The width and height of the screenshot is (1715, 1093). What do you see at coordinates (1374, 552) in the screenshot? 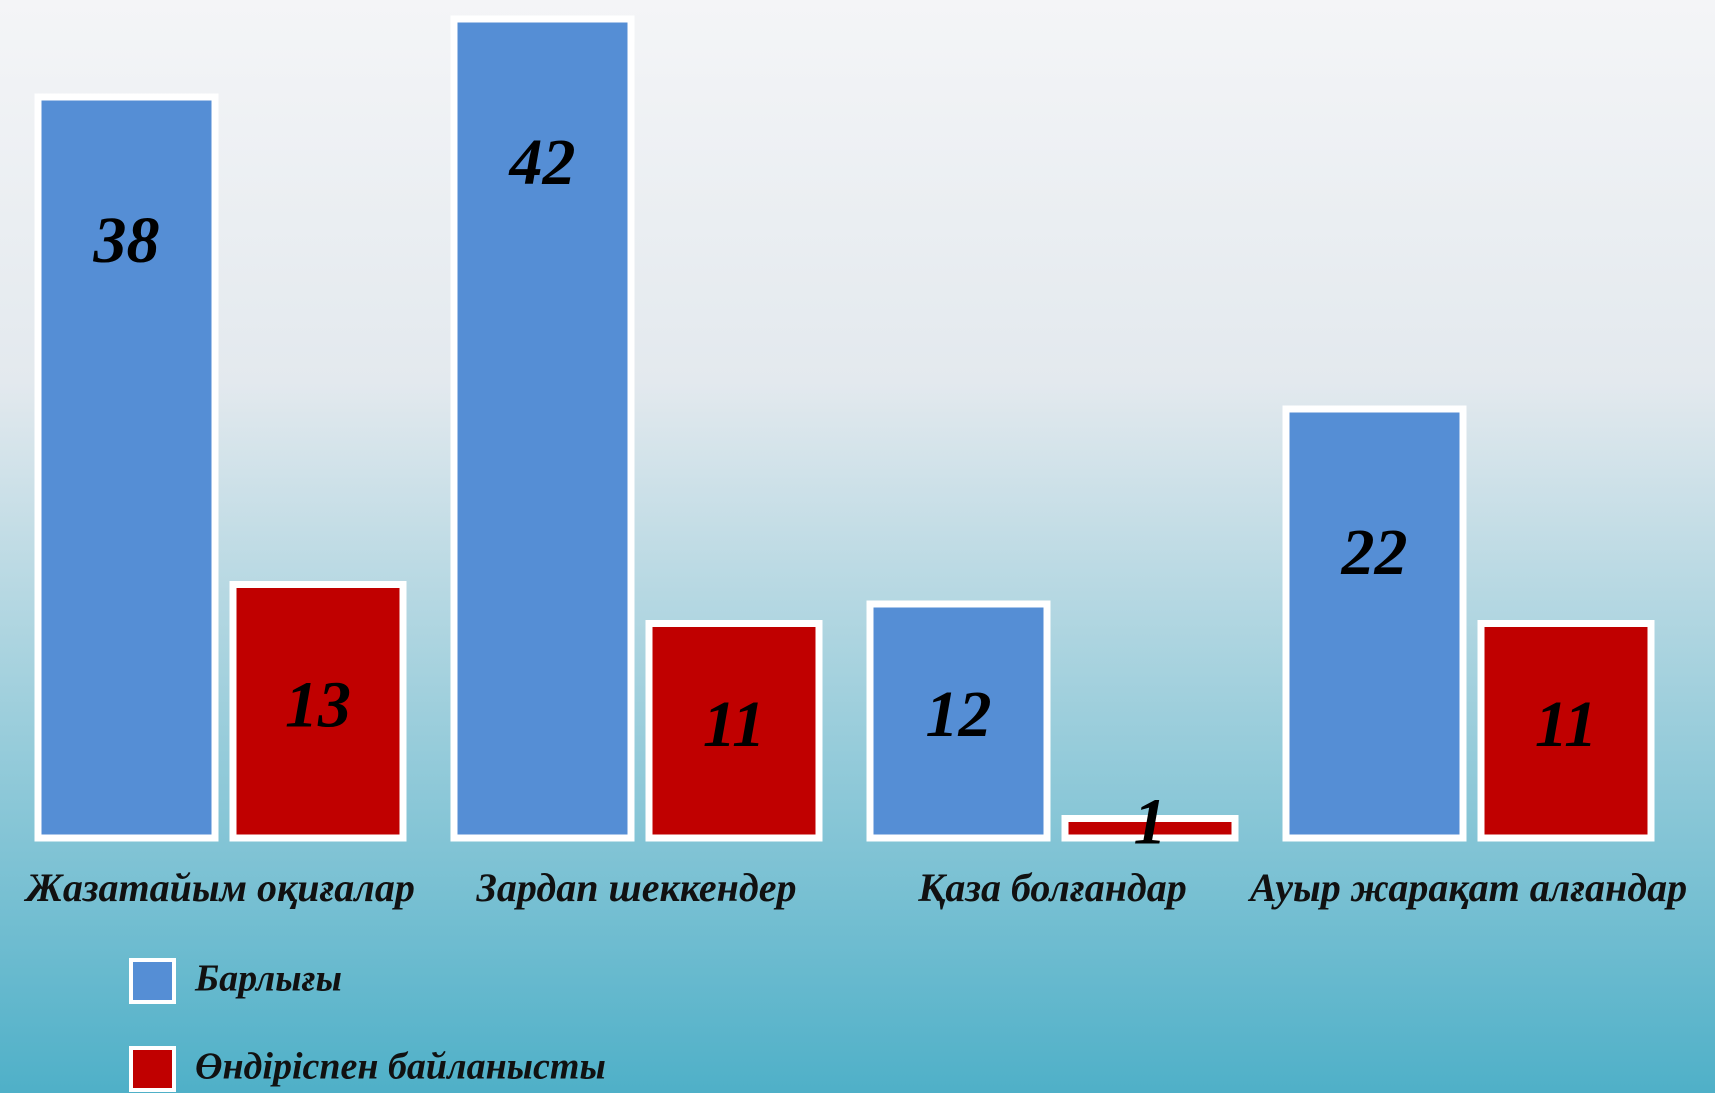
I see `data-label: 22` at bounding box center [1374, 552].